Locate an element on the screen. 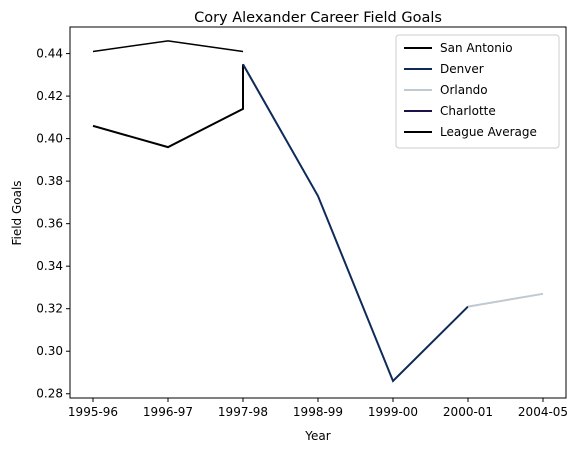 Image resolution: width=582 pixels, height=453 pixels. y-tick-label: 0.32 is located at coordinates (49, 309).